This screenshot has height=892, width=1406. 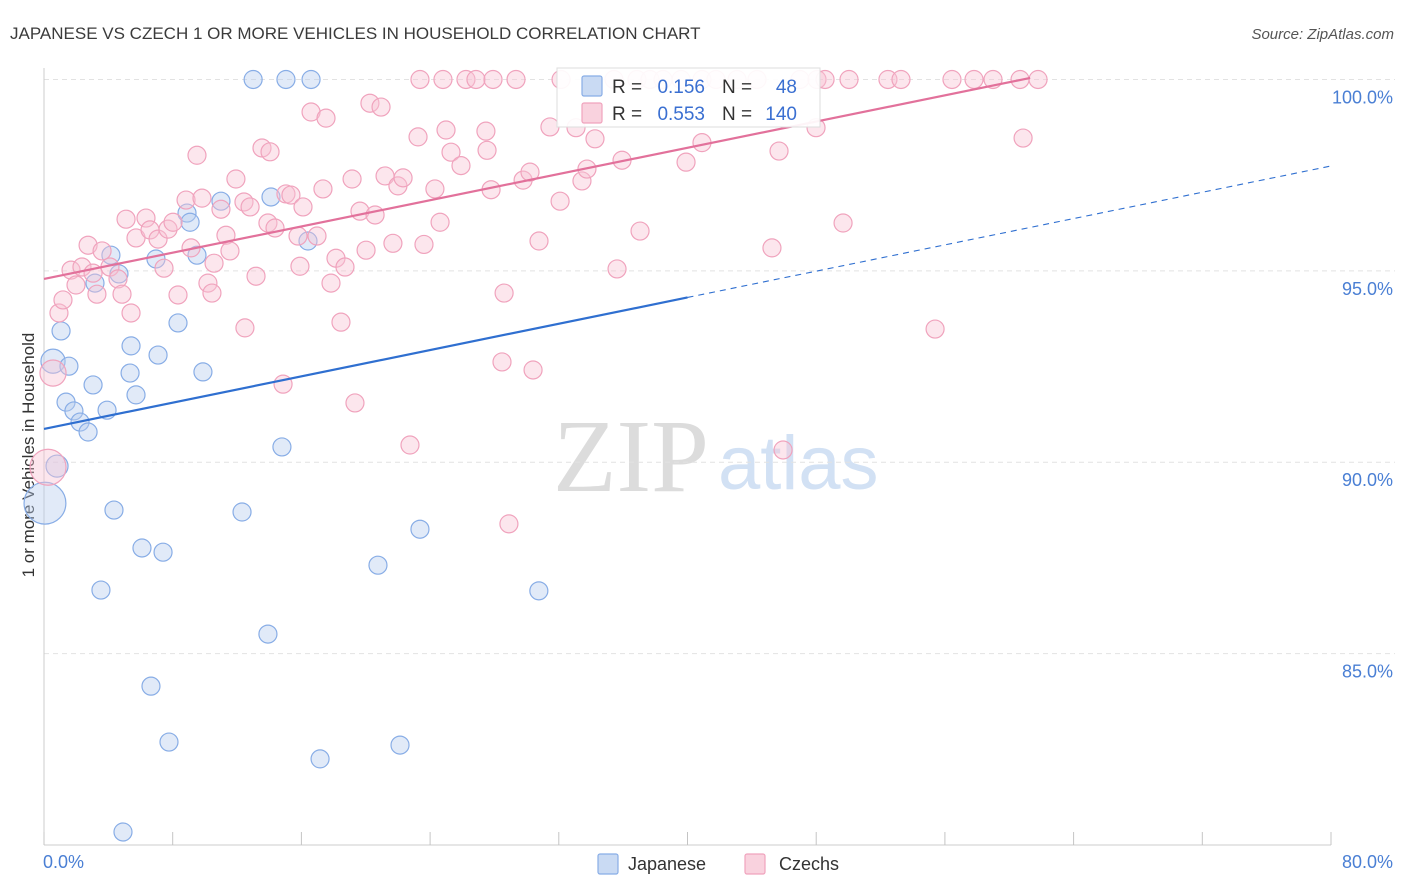 I want to click on series-legend: Japanese Czechs, so click(x=718, y=864).